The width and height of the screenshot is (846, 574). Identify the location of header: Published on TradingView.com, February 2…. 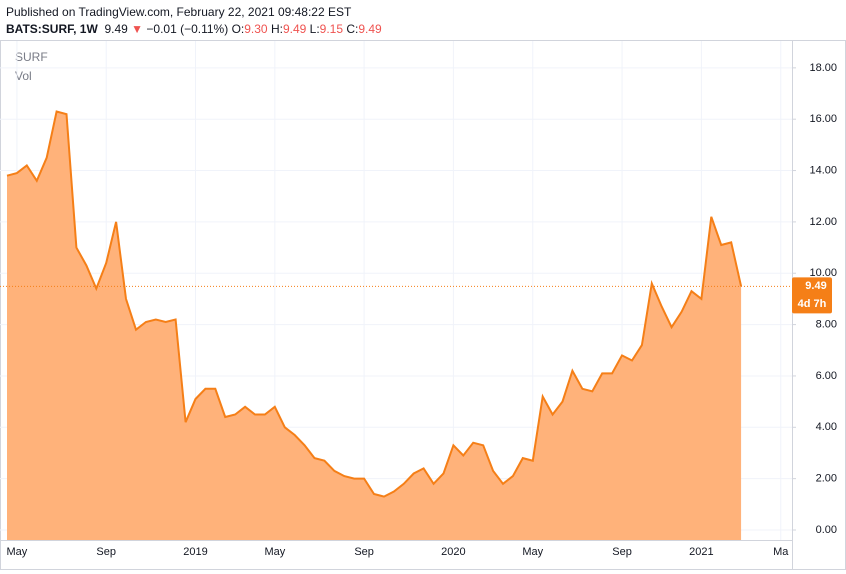
(194, 21).